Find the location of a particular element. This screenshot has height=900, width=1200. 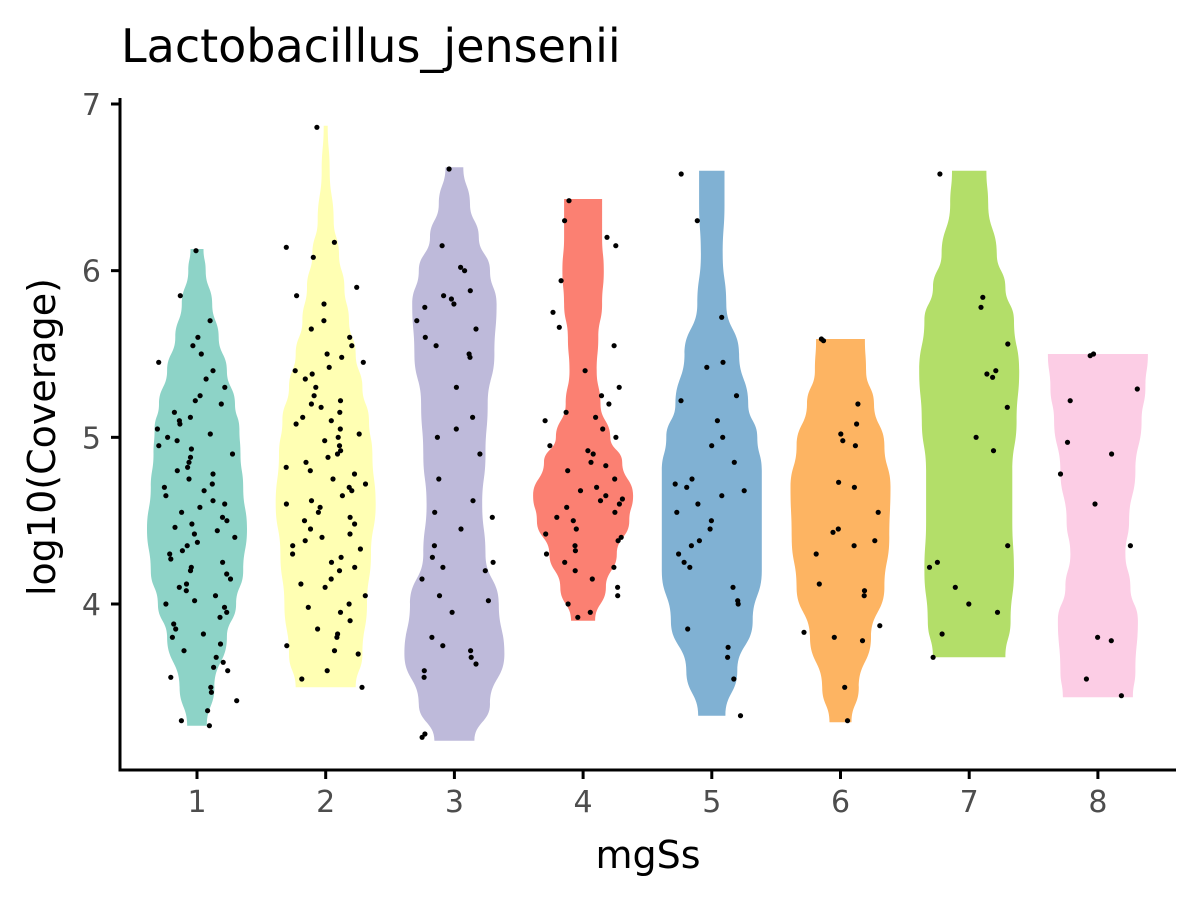

y-axis-title: log10(Coverage) is located at coordinates (42, 437).